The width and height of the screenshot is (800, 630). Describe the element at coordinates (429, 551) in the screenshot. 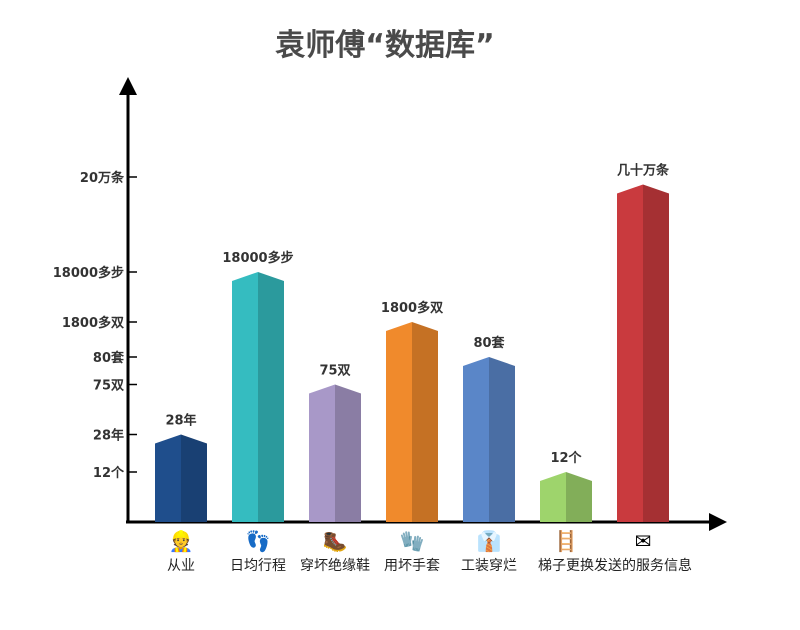

I see `x-categories: 👷 从业 👣 日均行程 🥾 穿坏绝缘鞋 🧤 用坏手套 👔 工装穿烂 🪜 梯子更换 ✉ 发送的服务信息` at that location.